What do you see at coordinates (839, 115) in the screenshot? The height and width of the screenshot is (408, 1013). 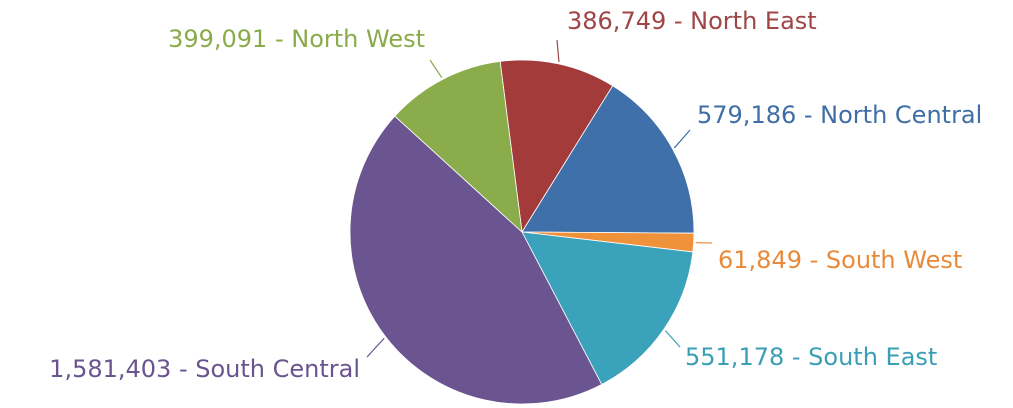 I see `slice-label: 579,186 - North Central` at bounding box center [839, 115].